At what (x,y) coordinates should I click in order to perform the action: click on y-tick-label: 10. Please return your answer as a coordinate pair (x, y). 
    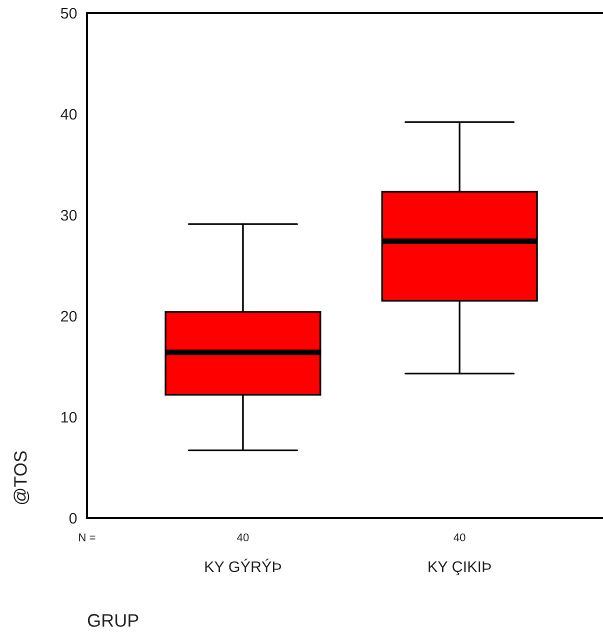
    Looking at the image, I should click on (69, 417).